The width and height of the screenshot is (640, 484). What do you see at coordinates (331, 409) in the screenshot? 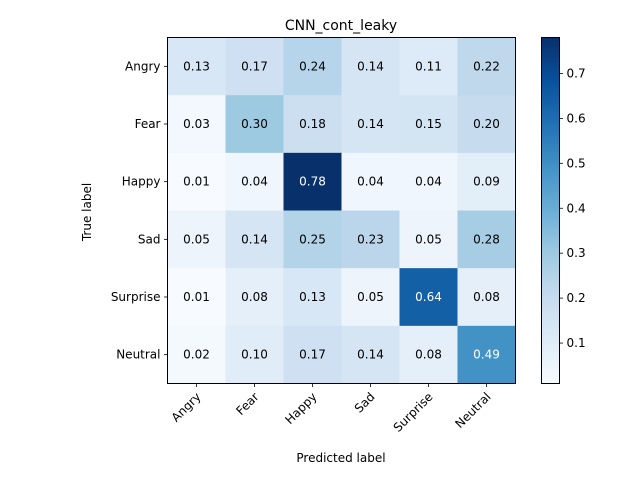
I see `x-axis-ticks: Angry Fear Happy Sad Surprise Neutral` at bounding box center [331, 409].